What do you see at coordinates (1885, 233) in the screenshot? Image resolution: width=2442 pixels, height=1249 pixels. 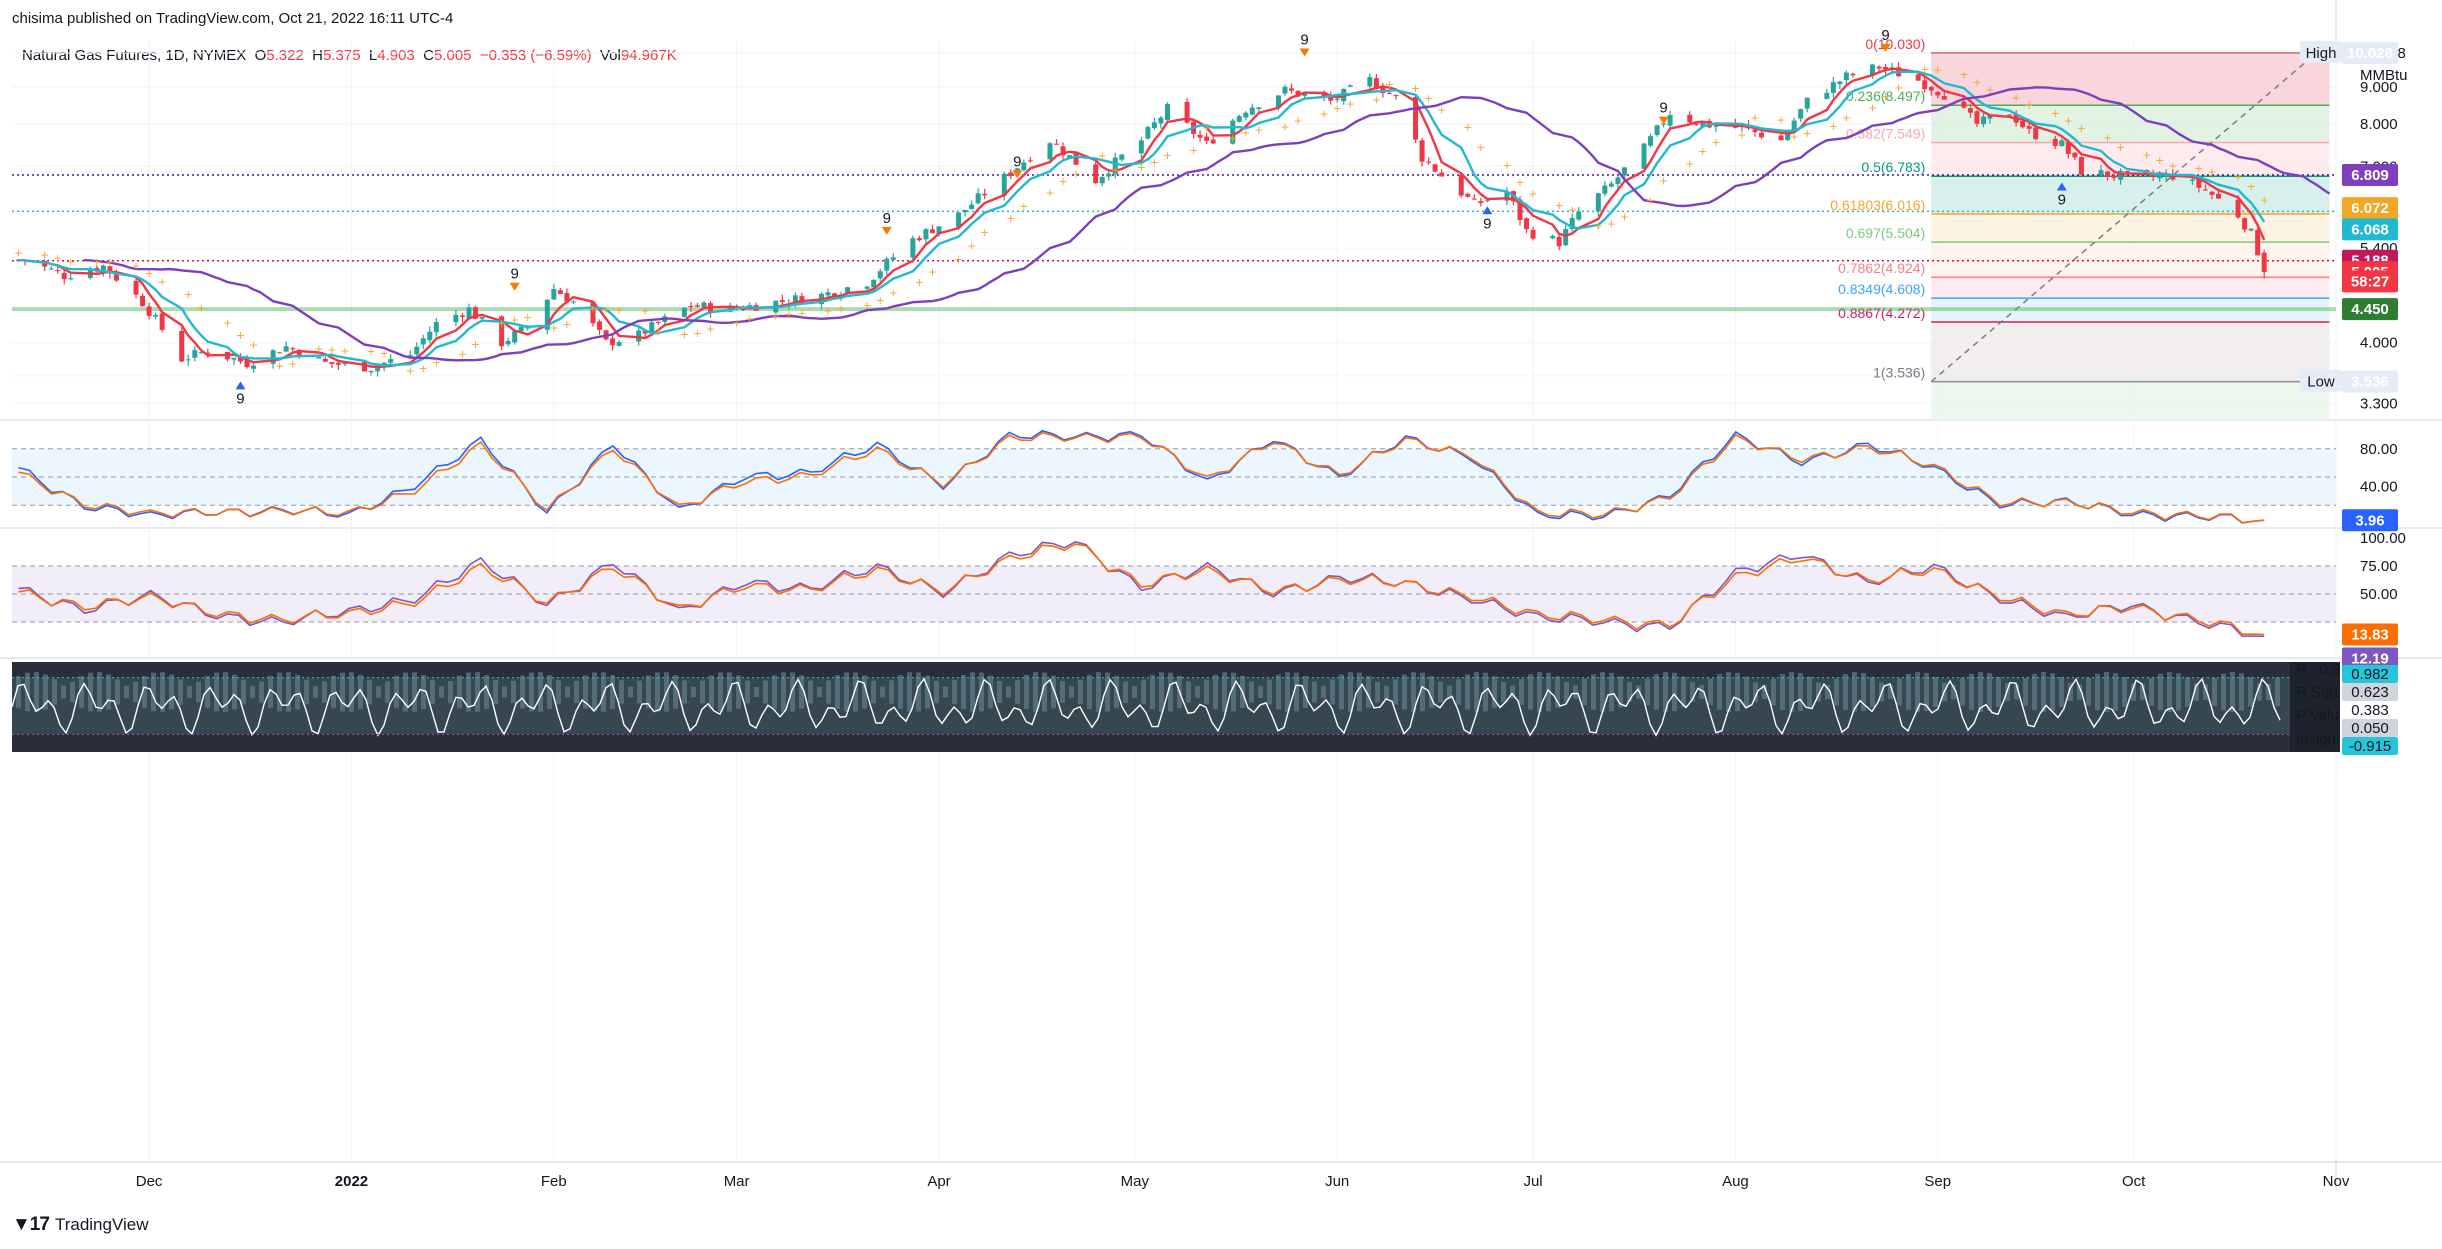 I see `fib-level-label: 0.697(5.504)` at bounding box center [1885, 233].